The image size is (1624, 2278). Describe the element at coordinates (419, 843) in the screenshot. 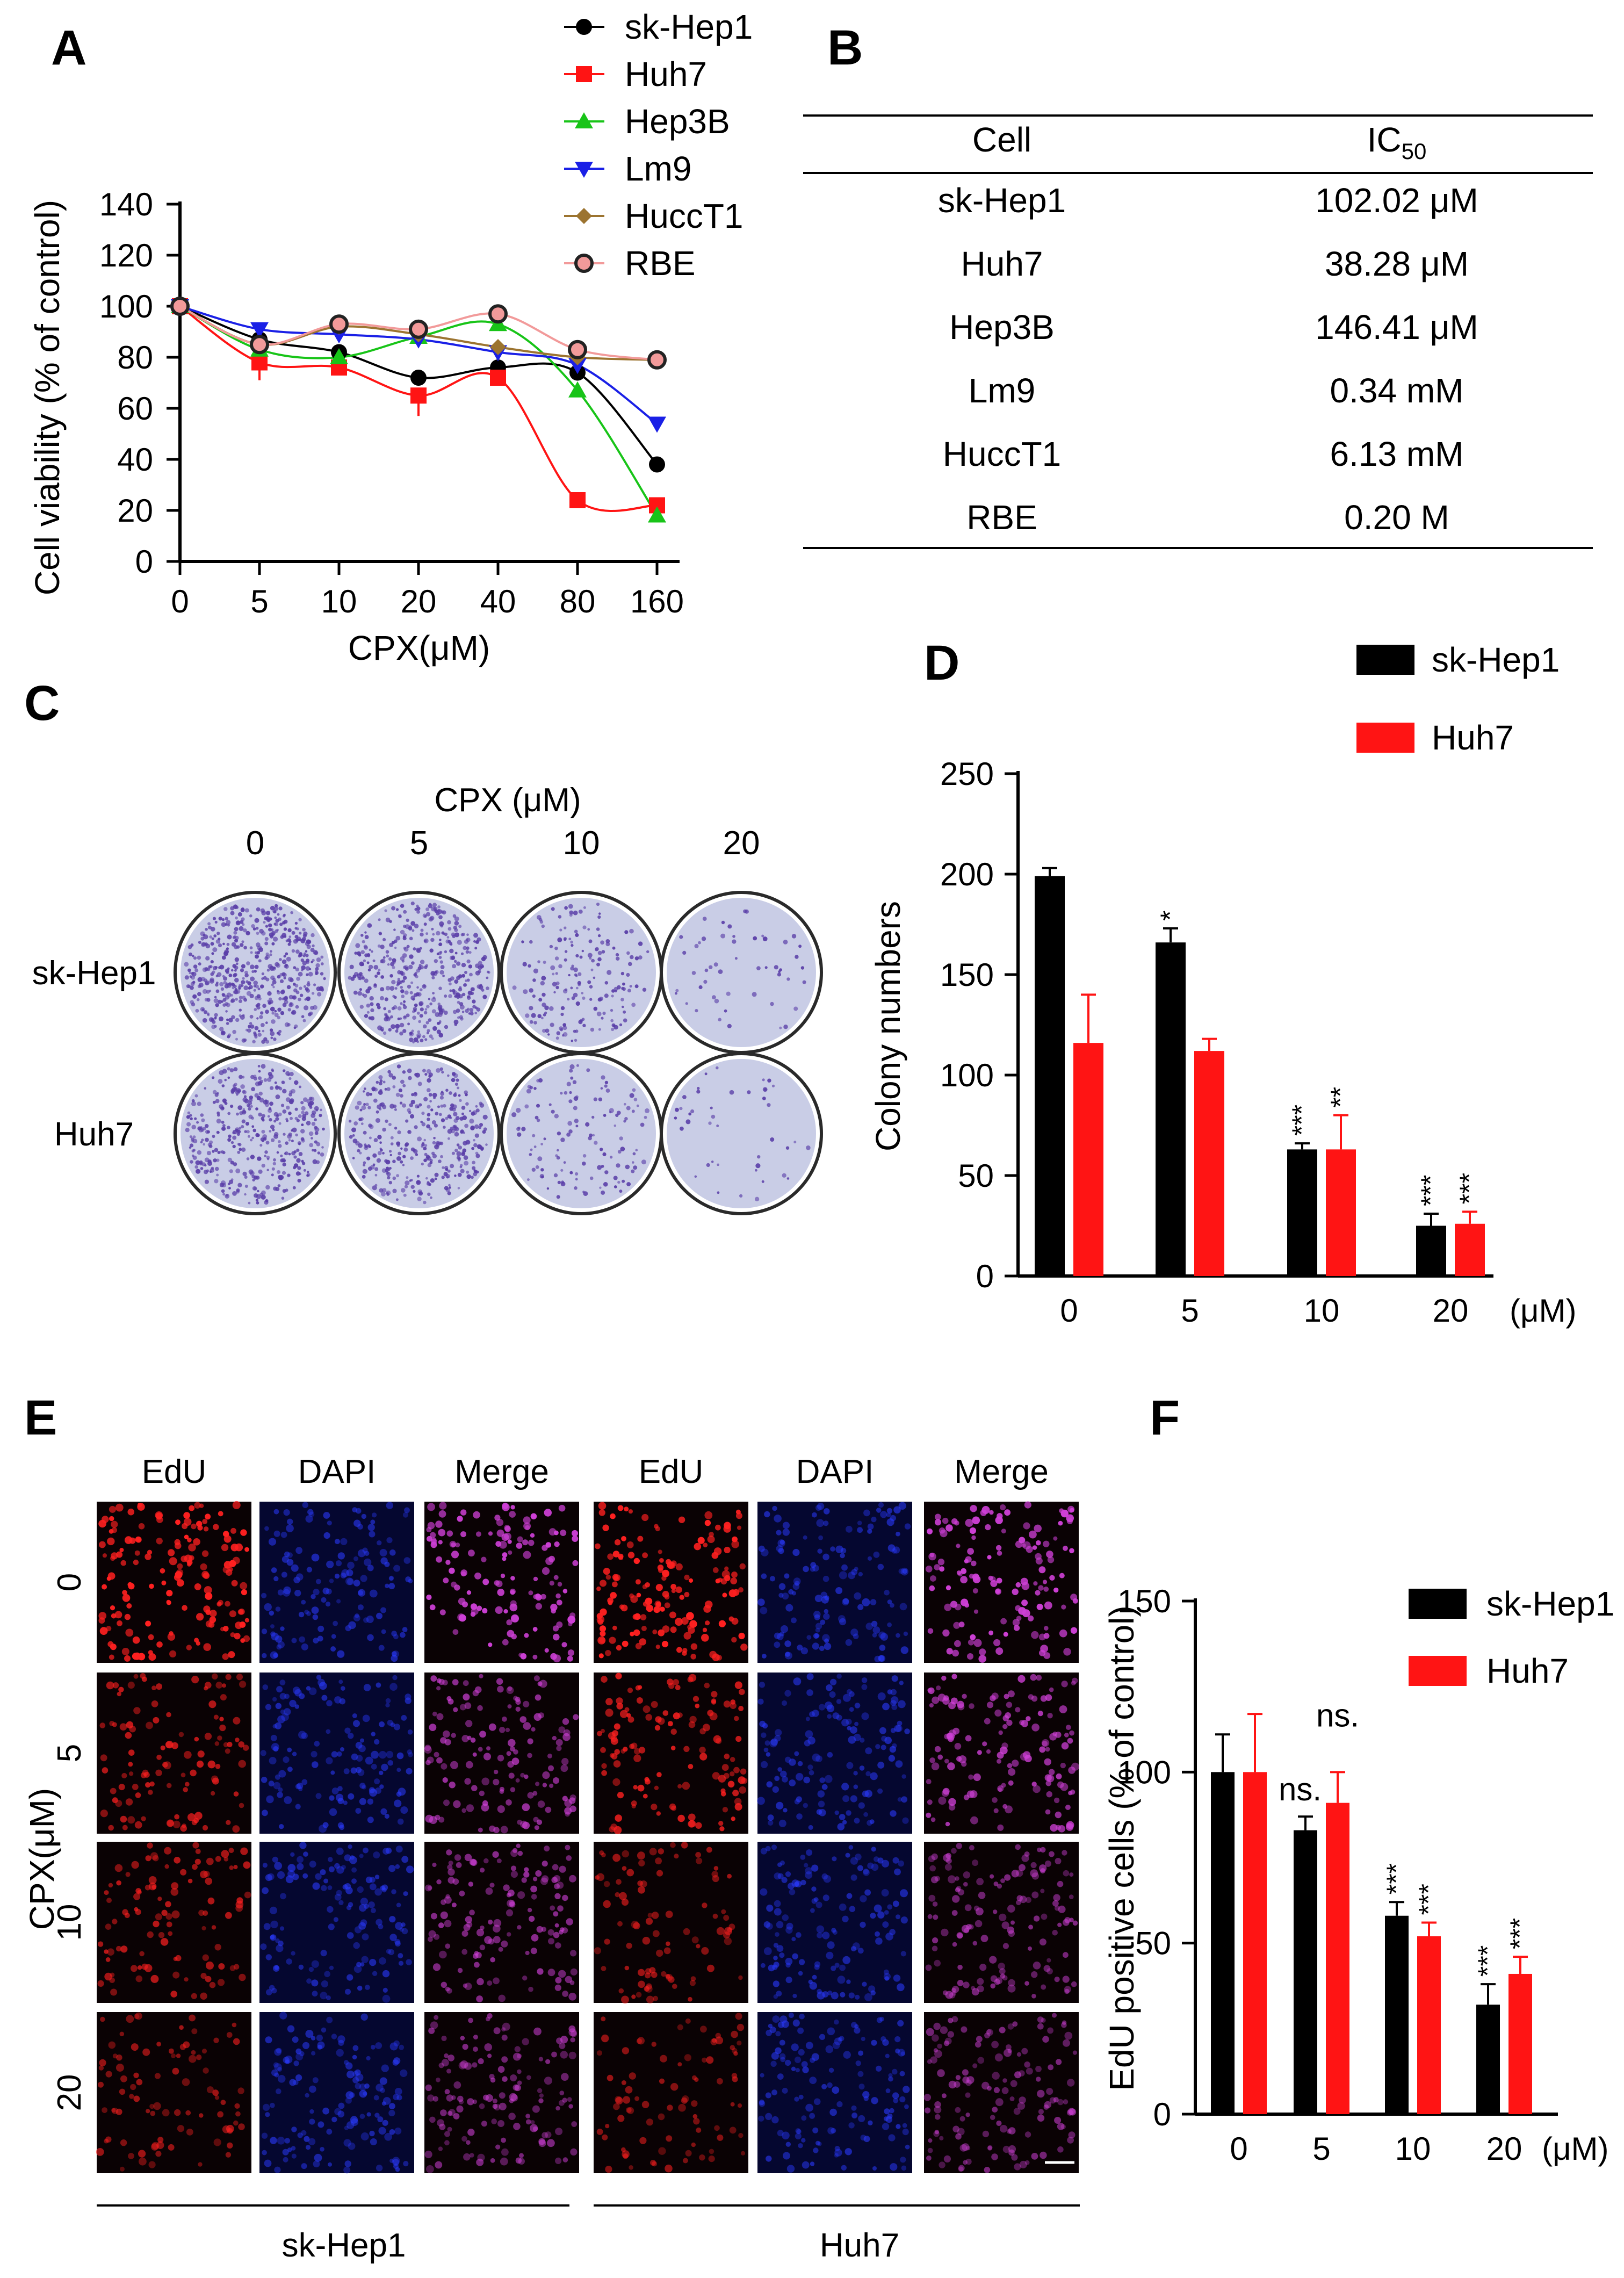

I see `dose-label: 5` at that location.